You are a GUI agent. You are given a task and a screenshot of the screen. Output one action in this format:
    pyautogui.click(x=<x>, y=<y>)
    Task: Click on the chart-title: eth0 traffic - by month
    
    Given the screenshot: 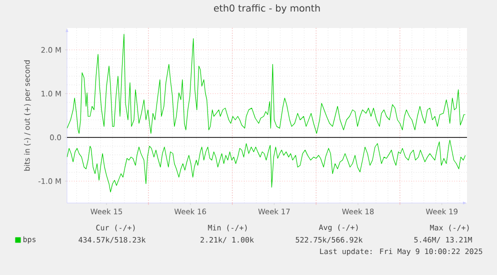 What is the action you would take?
    pyautogui.click(x=267, y=9)
    